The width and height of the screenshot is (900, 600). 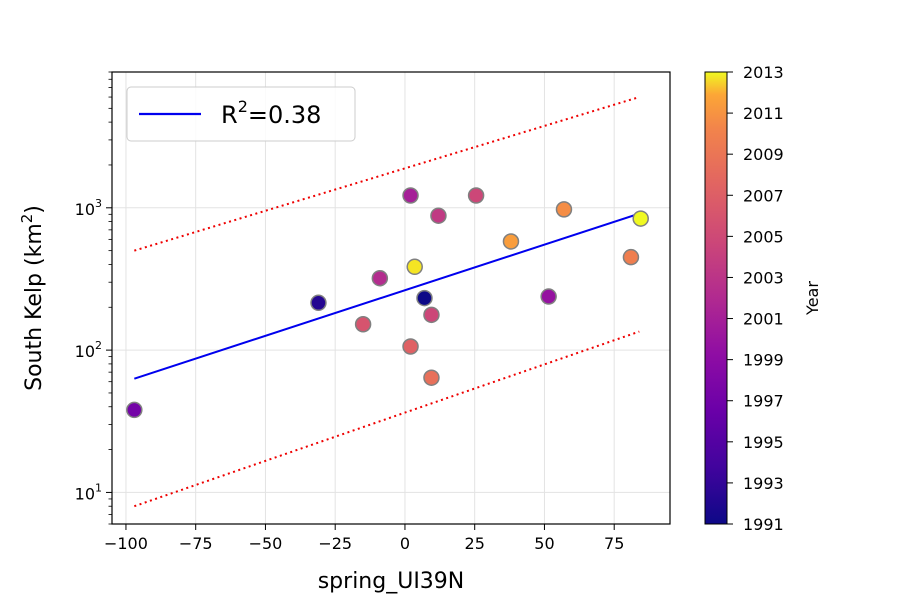 I want to click on colorbar-tick-label: 1991, so click(x=763, y=524).